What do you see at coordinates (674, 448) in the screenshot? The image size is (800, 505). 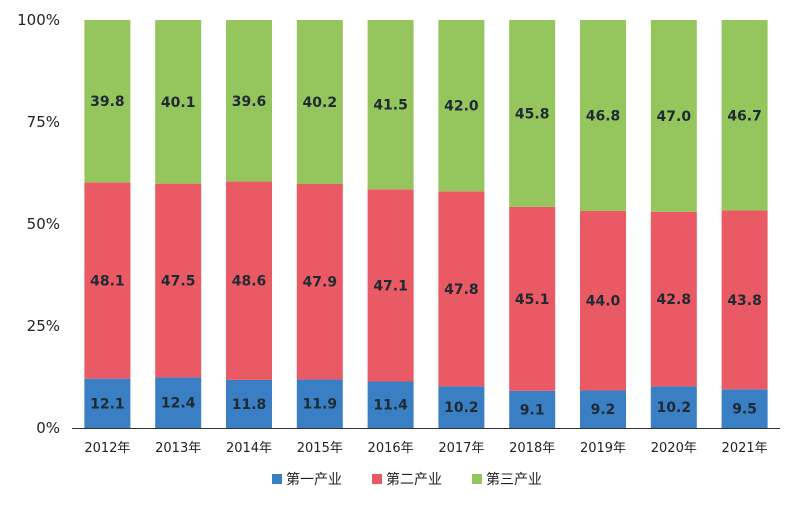 I see `x-tick-label: 2020年` at bounding box center [674, 448].